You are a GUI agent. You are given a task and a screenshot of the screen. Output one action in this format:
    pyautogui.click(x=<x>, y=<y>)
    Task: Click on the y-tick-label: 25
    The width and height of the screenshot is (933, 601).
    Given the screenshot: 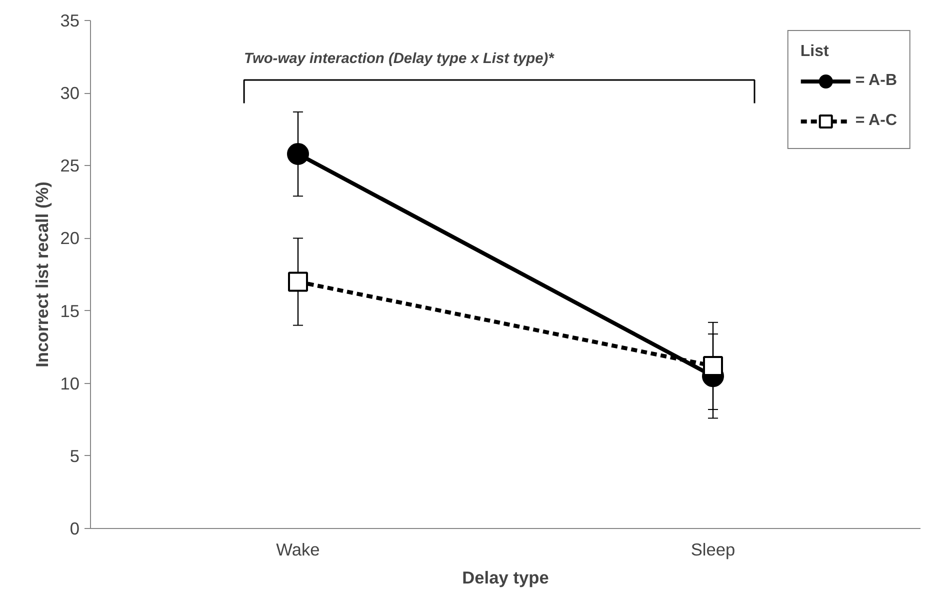 What is the action you would take?
    pyautogui.click(x=70, y=166)
    